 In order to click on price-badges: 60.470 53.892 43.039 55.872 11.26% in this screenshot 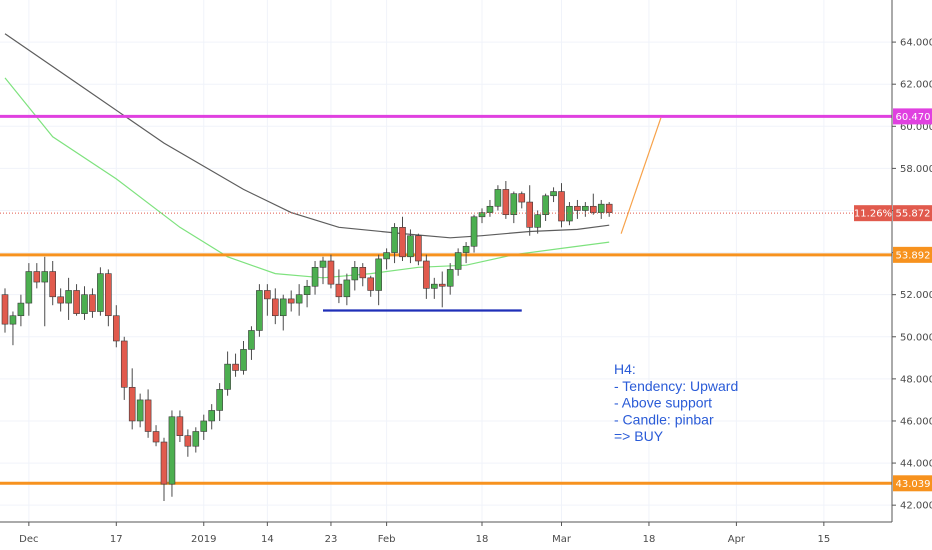, I will do `click(893, 300)`.